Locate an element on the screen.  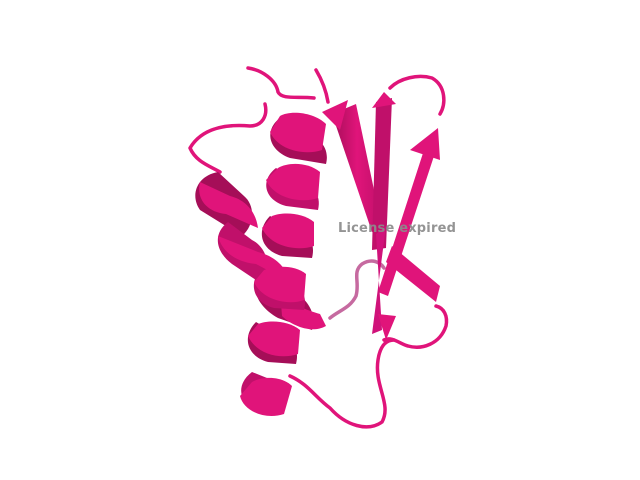
beta-strand-4-arrowhead is located at coordinates (387, 327).